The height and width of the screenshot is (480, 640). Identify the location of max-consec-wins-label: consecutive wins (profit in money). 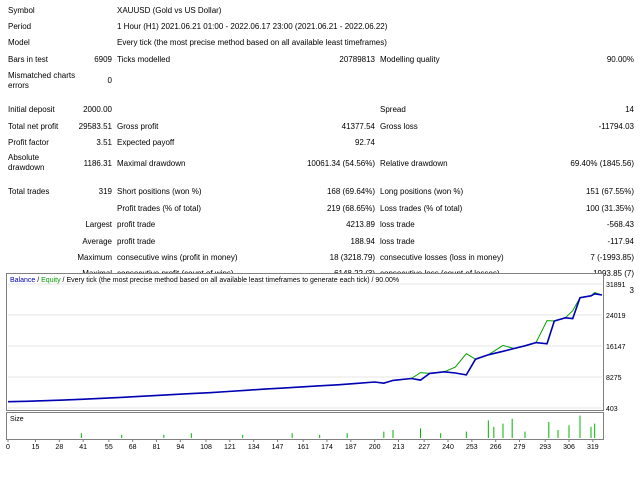
(177, 257).